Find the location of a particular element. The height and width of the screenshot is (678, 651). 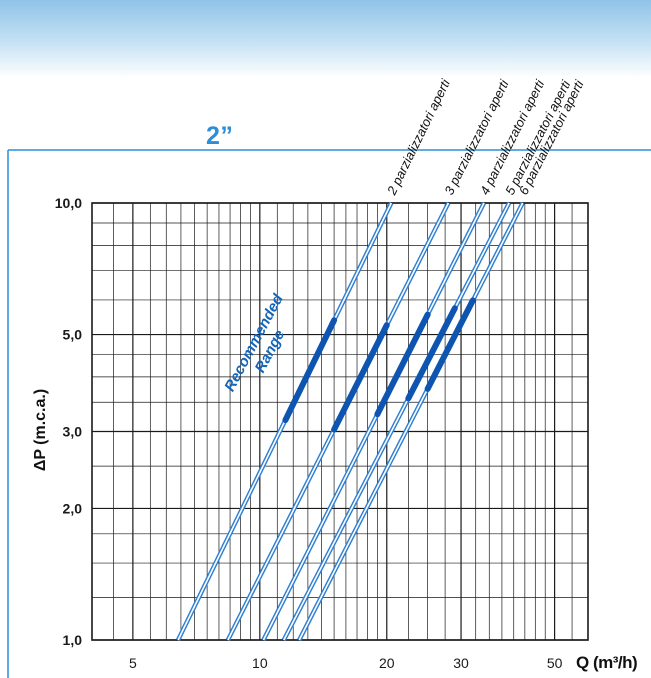

x-tick-label: 30 is located at coordinates (461, 663).